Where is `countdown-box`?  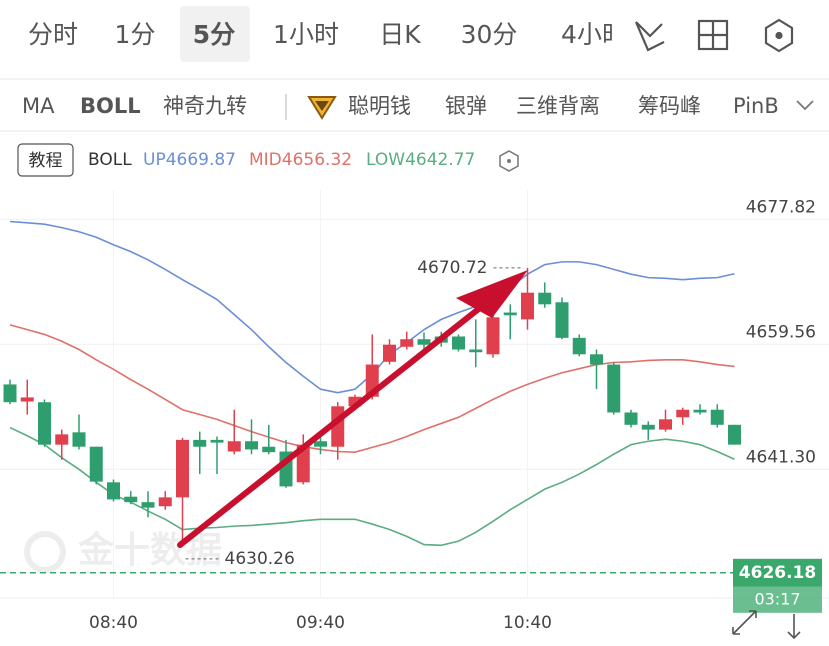 countdown-box is located at coordinates (777, 599).